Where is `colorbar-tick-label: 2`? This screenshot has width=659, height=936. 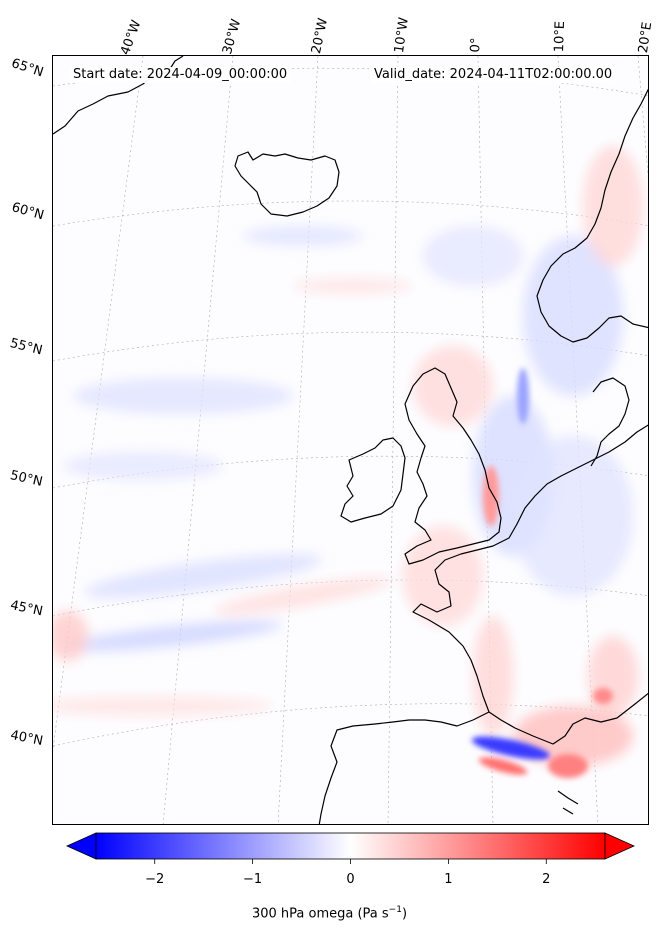
colorbar-tick-label: 2 is located at coordinates (546, 879).